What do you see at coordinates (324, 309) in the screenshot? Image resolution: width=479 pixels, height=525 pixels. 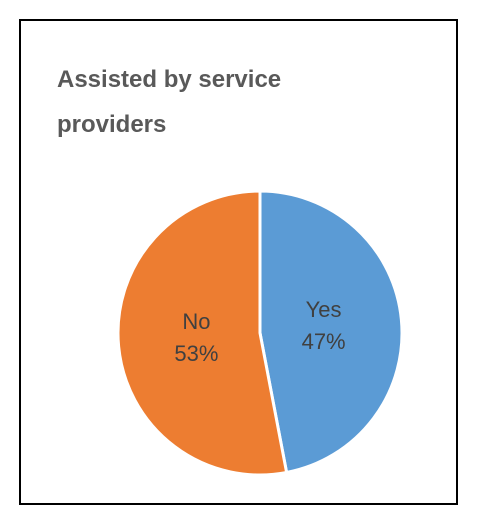 I see `slice-category-label-yes: Yes` at bounding box center [324, 309].